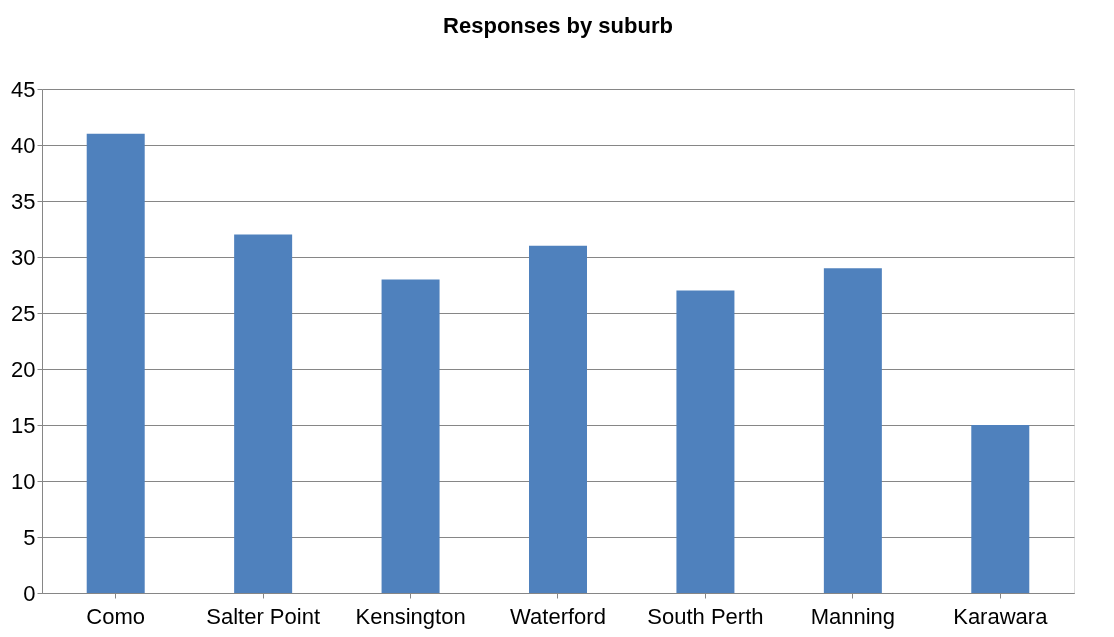 The image size is (1114, 637). What do you see at coordinates (23, 481) in the screenshot?
I see `y-tick-label: 10` at bounding box center [23, 481].